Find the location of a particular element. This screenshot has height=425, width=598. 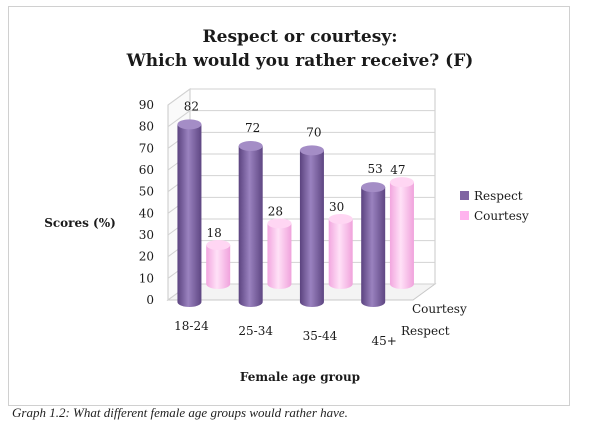

y-tick-label: 50 is located at coordinates (146, 192).